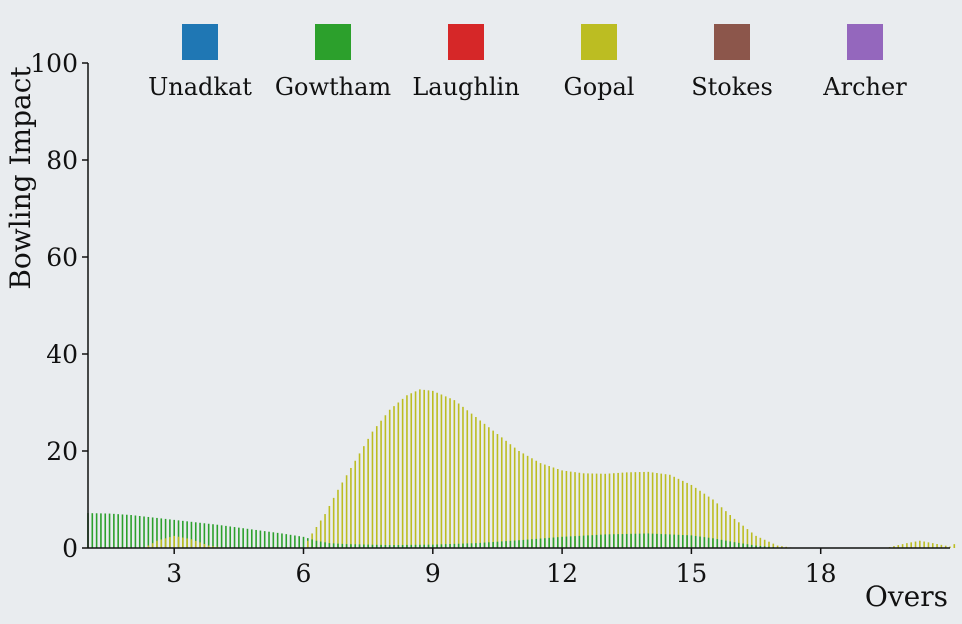 The image size is (962, 624). Describe the element at coordinates (62, 354) in the screenshot. I see `y-tick-label: 40` at that location.